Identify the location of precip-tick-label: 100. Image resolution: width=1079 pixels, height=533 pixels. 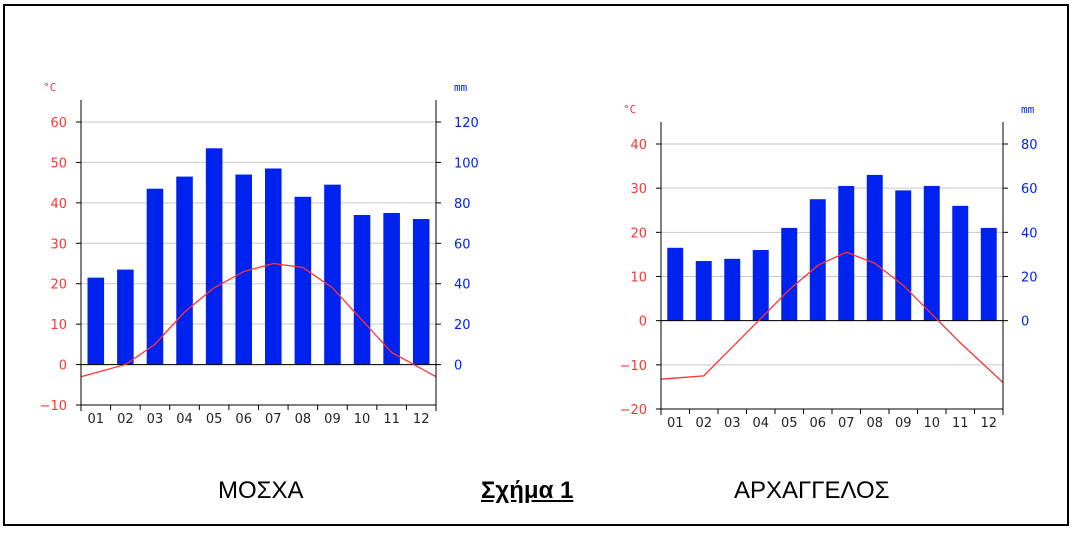
(466, 163).